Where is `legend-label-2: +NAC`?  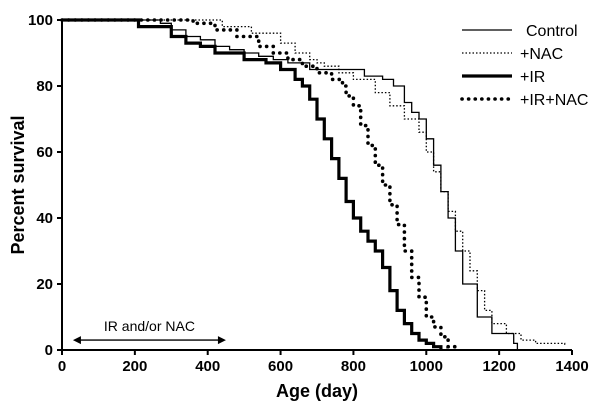
legend-label-2: +NAC is located at coordinates (541, 54).